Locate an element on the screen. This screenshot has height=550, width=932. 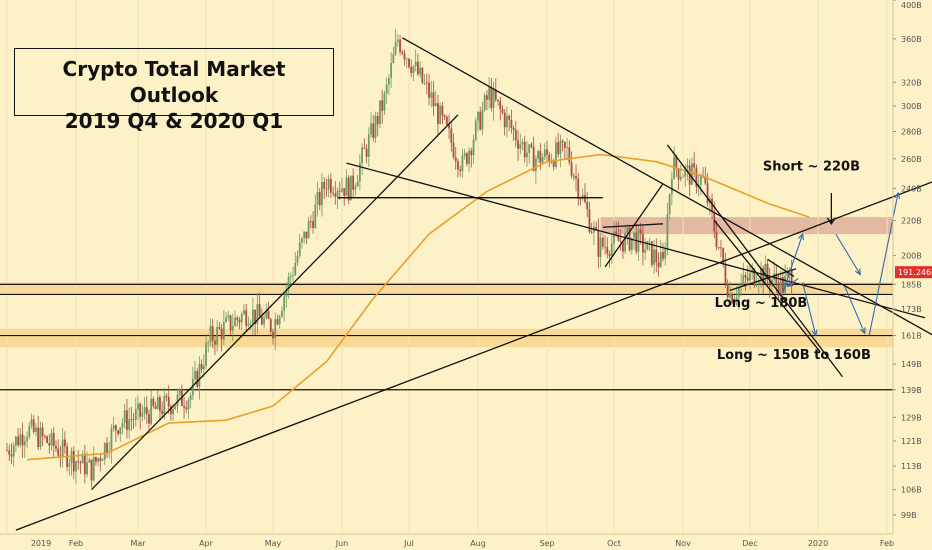
time-tick-label-8: Sep is located at coordinates (546, 543).